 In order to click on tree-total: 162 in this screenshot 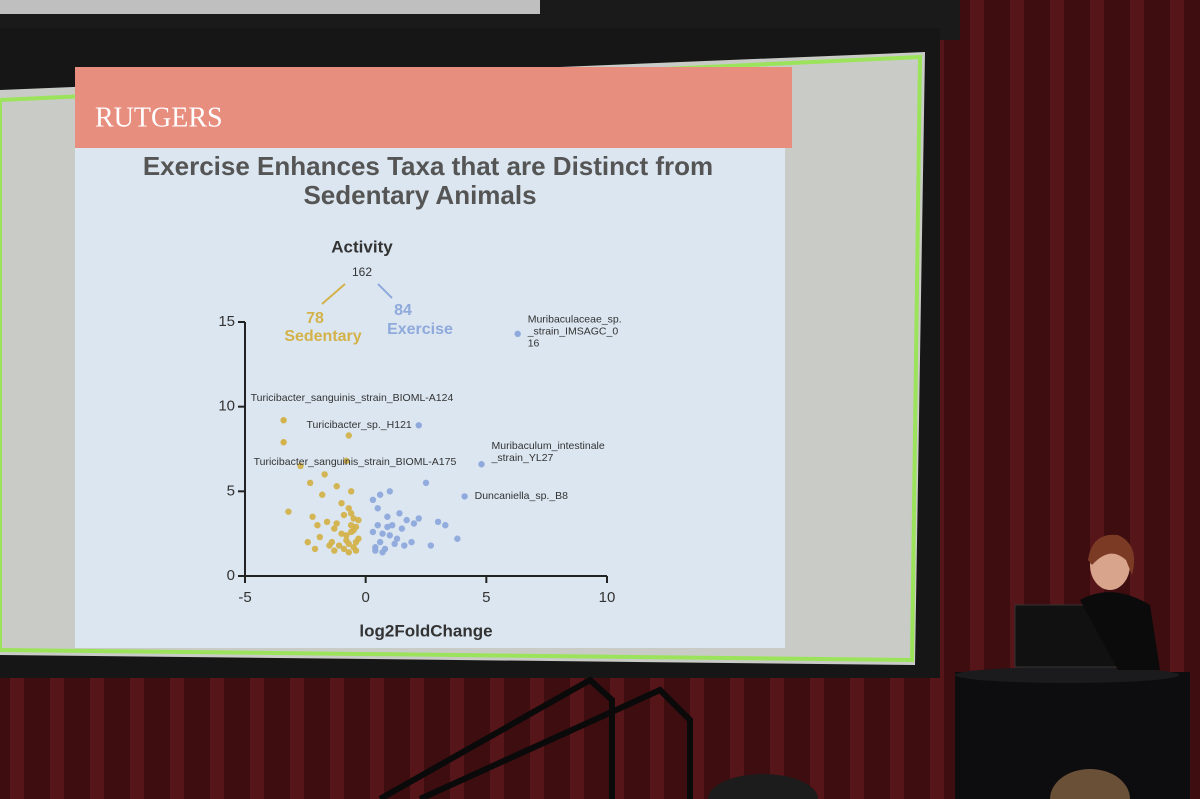, I will do `click(362, 272)`.